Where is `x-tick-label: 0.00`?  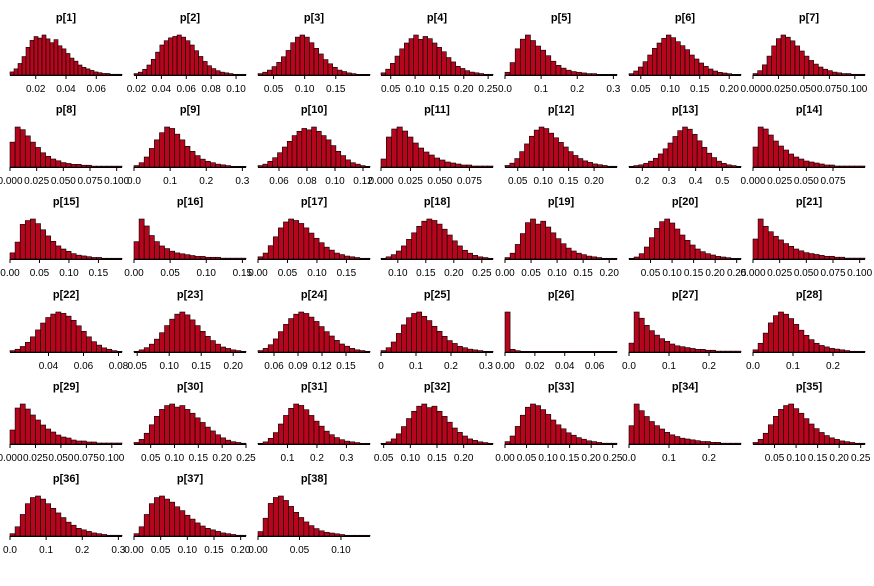
x-tick-label: 0.00 is located at coordinates (10, 273).